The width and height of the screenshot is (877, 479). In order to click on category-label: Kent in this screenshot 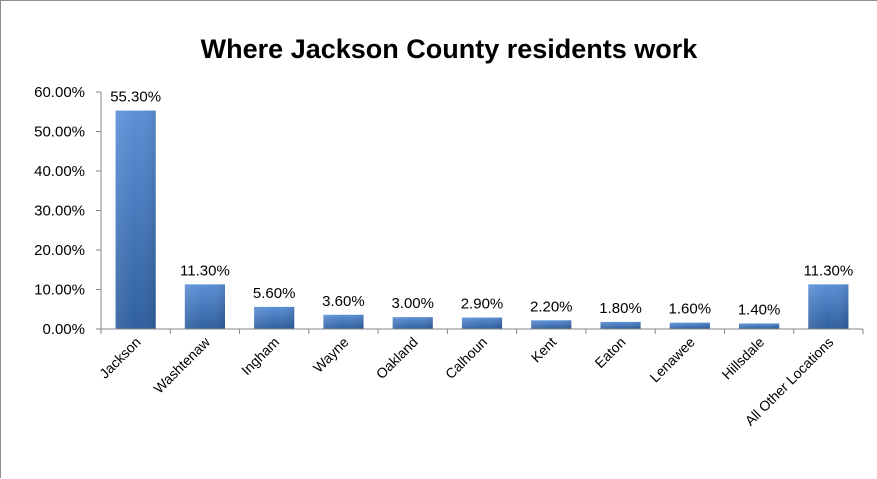, I will do `click(544, 350)`.